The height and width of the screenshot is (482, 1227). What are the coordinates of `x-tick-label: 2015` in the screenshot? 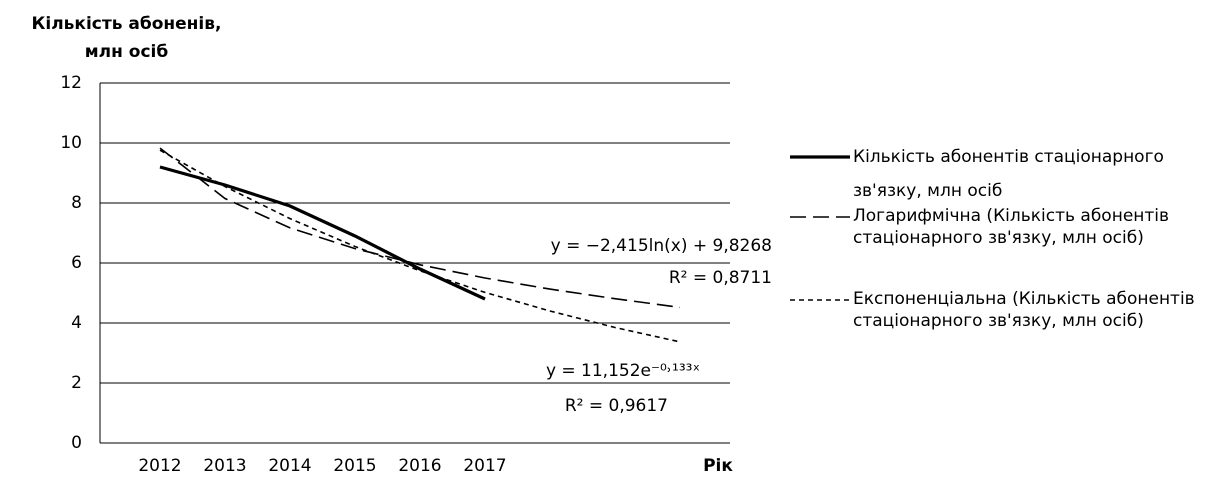 It's located at (354, 466).